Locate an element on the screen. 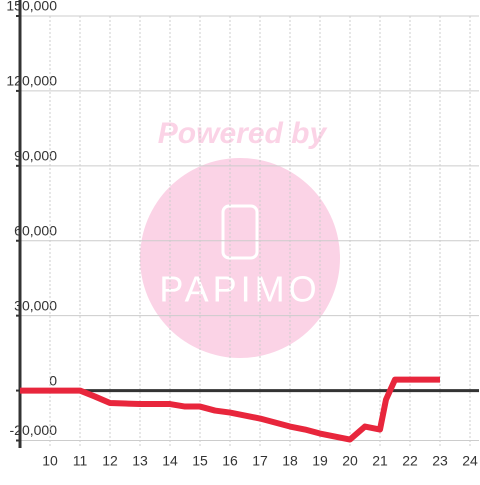 This screenshot has height=485, width=480. x-tick-label: 20 is located at coordinates (350, 461).